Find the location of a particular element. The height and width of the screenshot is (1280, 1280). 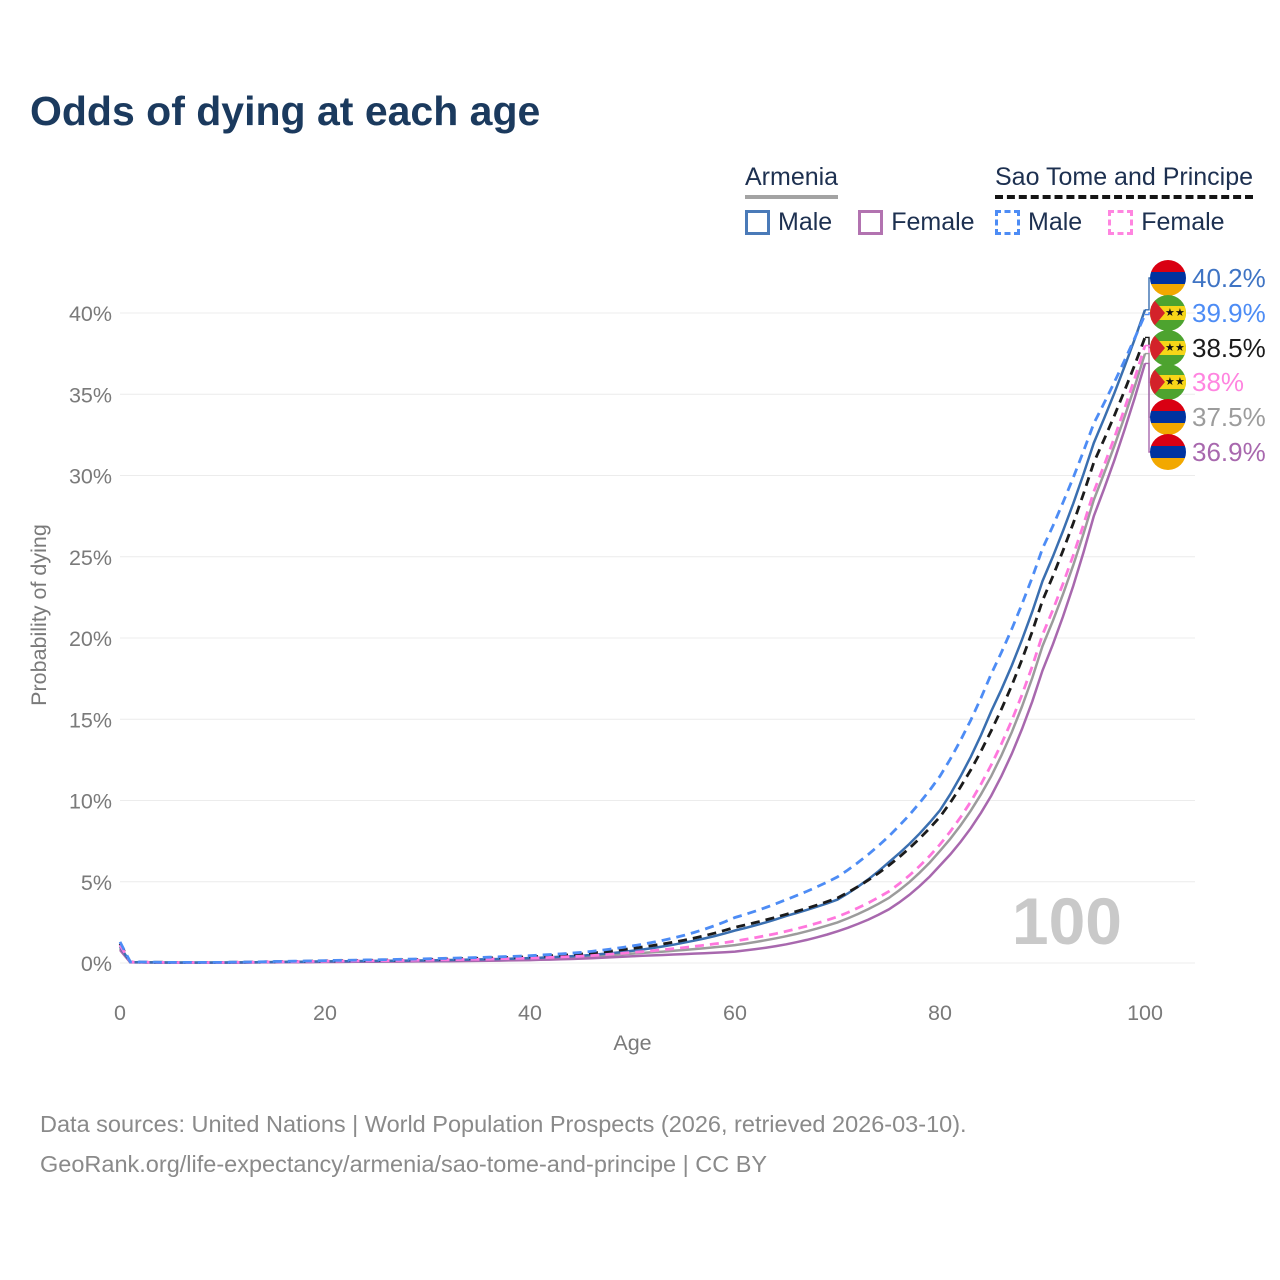

y-tick-label: 40% is located at coordinates (90, 314).